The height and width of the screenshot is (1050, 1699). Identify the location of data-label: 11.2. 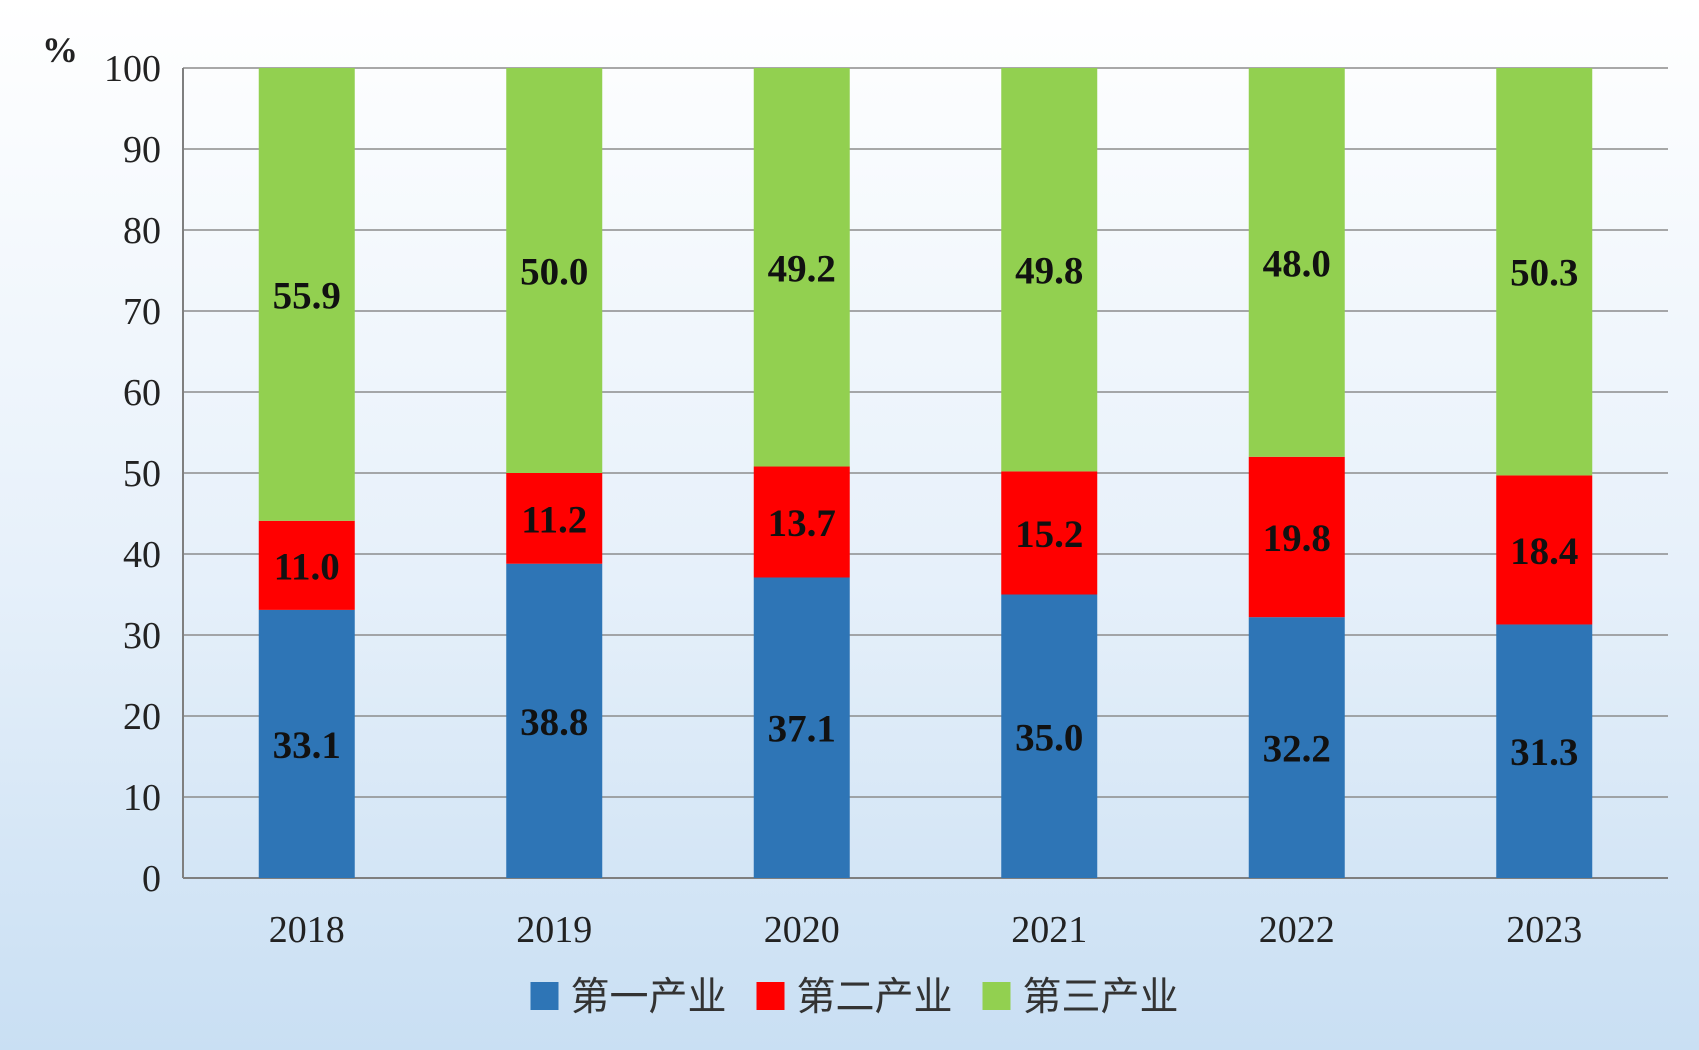
(554, 519).